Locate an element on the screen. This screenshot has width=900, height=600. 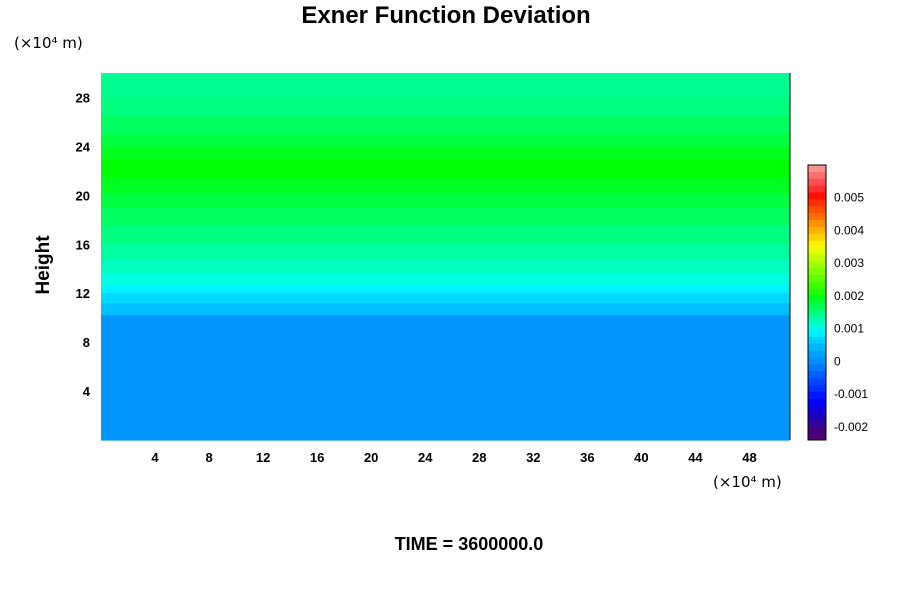
colorbar-tick-label: 0.005 is located at coordinates (849, 198).